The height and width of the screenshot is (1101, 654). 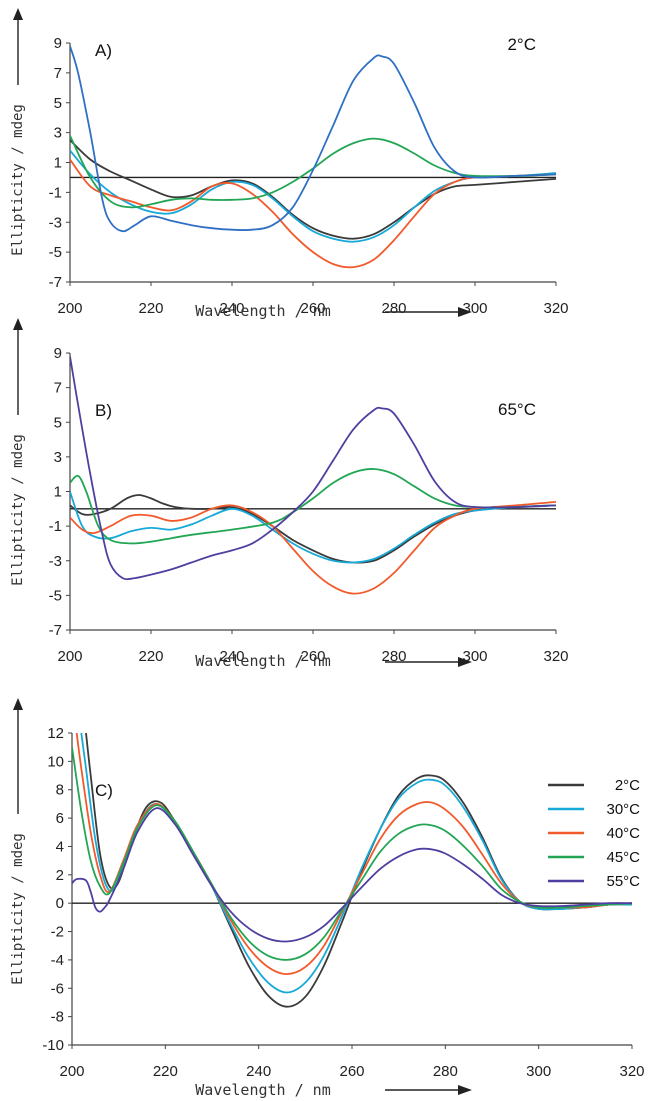 What do you see at coordinates (60, 875) in the screenshot?
I see `y-tick-label: 2` at bounding box center [60, 875].